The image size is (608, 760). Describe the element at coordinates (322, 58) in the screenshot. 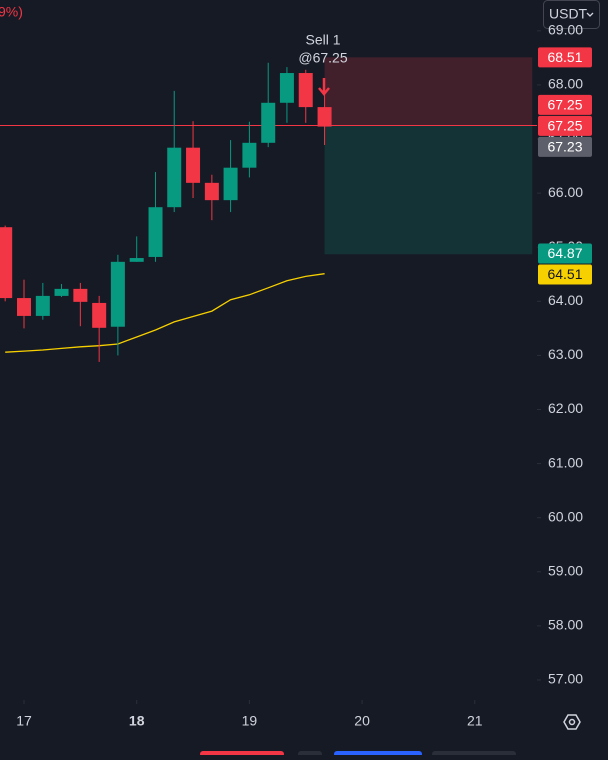

I see `annotation-price: @67.25` at that location.